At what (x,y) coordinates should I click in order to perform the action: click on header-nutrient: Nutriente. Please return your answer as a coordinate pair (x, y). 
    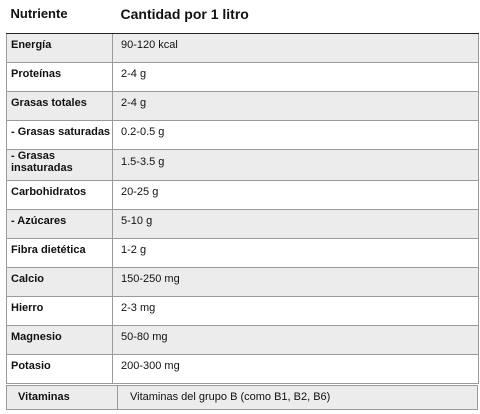
    Looking at the image, I should click on (59, 17).